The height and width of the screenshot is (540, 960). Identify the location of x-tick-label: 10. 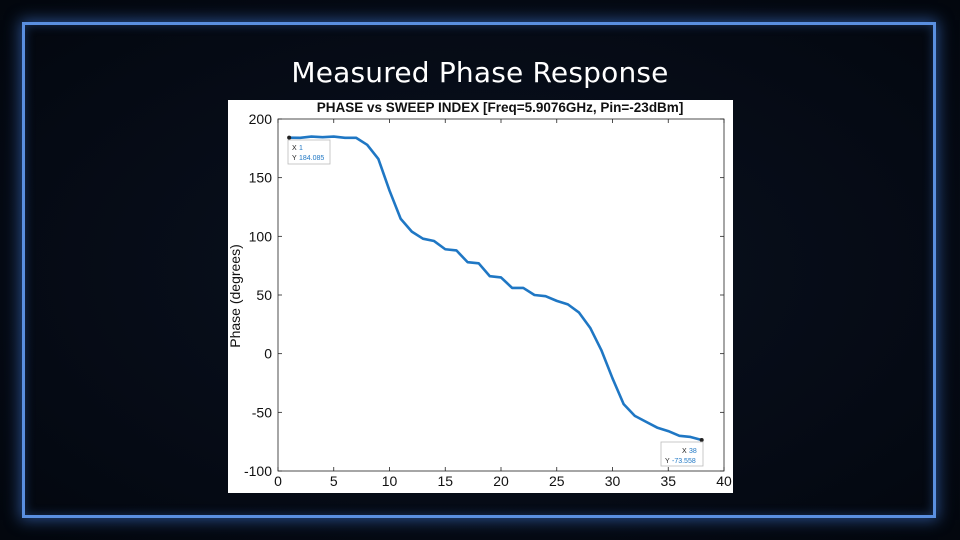
(390, 481).